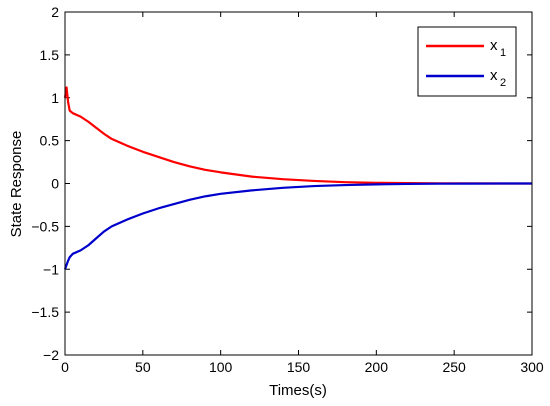 Image resolution: width=550 pixels, height=406 pixels. Describe the element at coordinates (55, 12) in the screenshot. I see `y-tick-label: 2` at that location.